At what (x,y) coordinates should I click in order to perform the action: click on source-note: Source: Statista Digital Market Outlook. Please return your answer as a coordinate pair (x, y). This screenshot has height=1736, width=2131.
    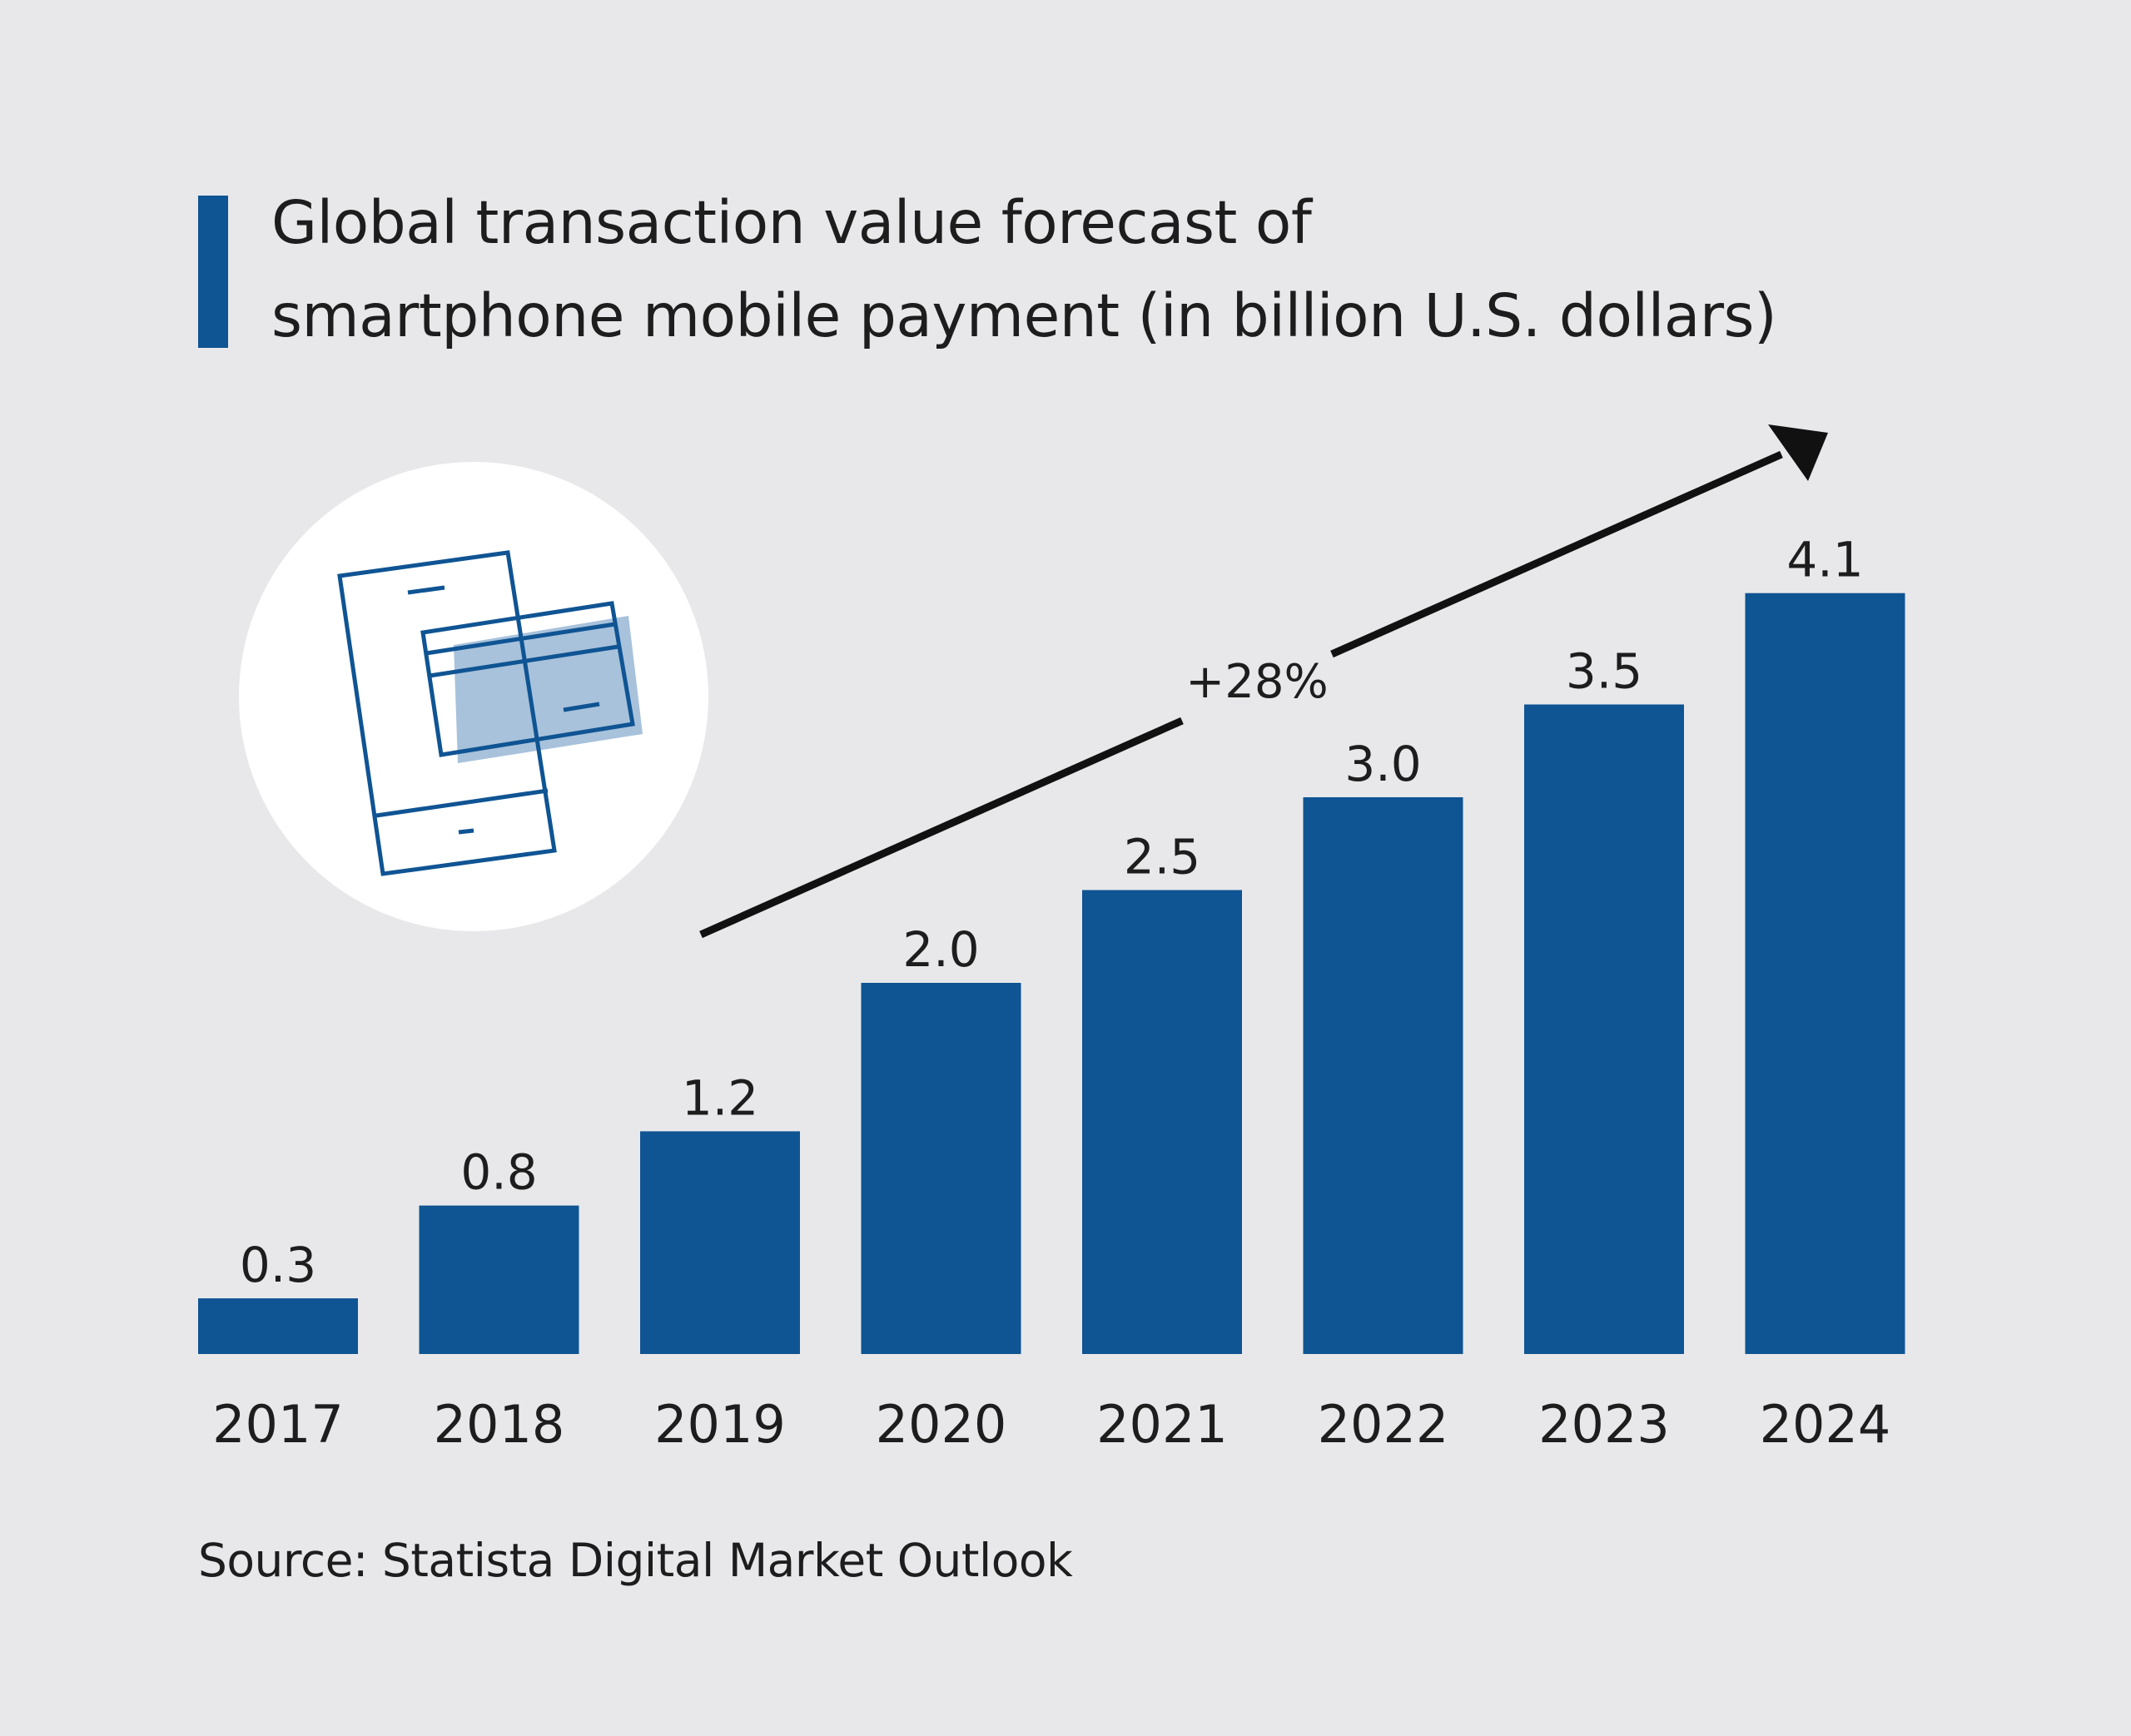
    Looking at the image, I should click on (635, 1560).